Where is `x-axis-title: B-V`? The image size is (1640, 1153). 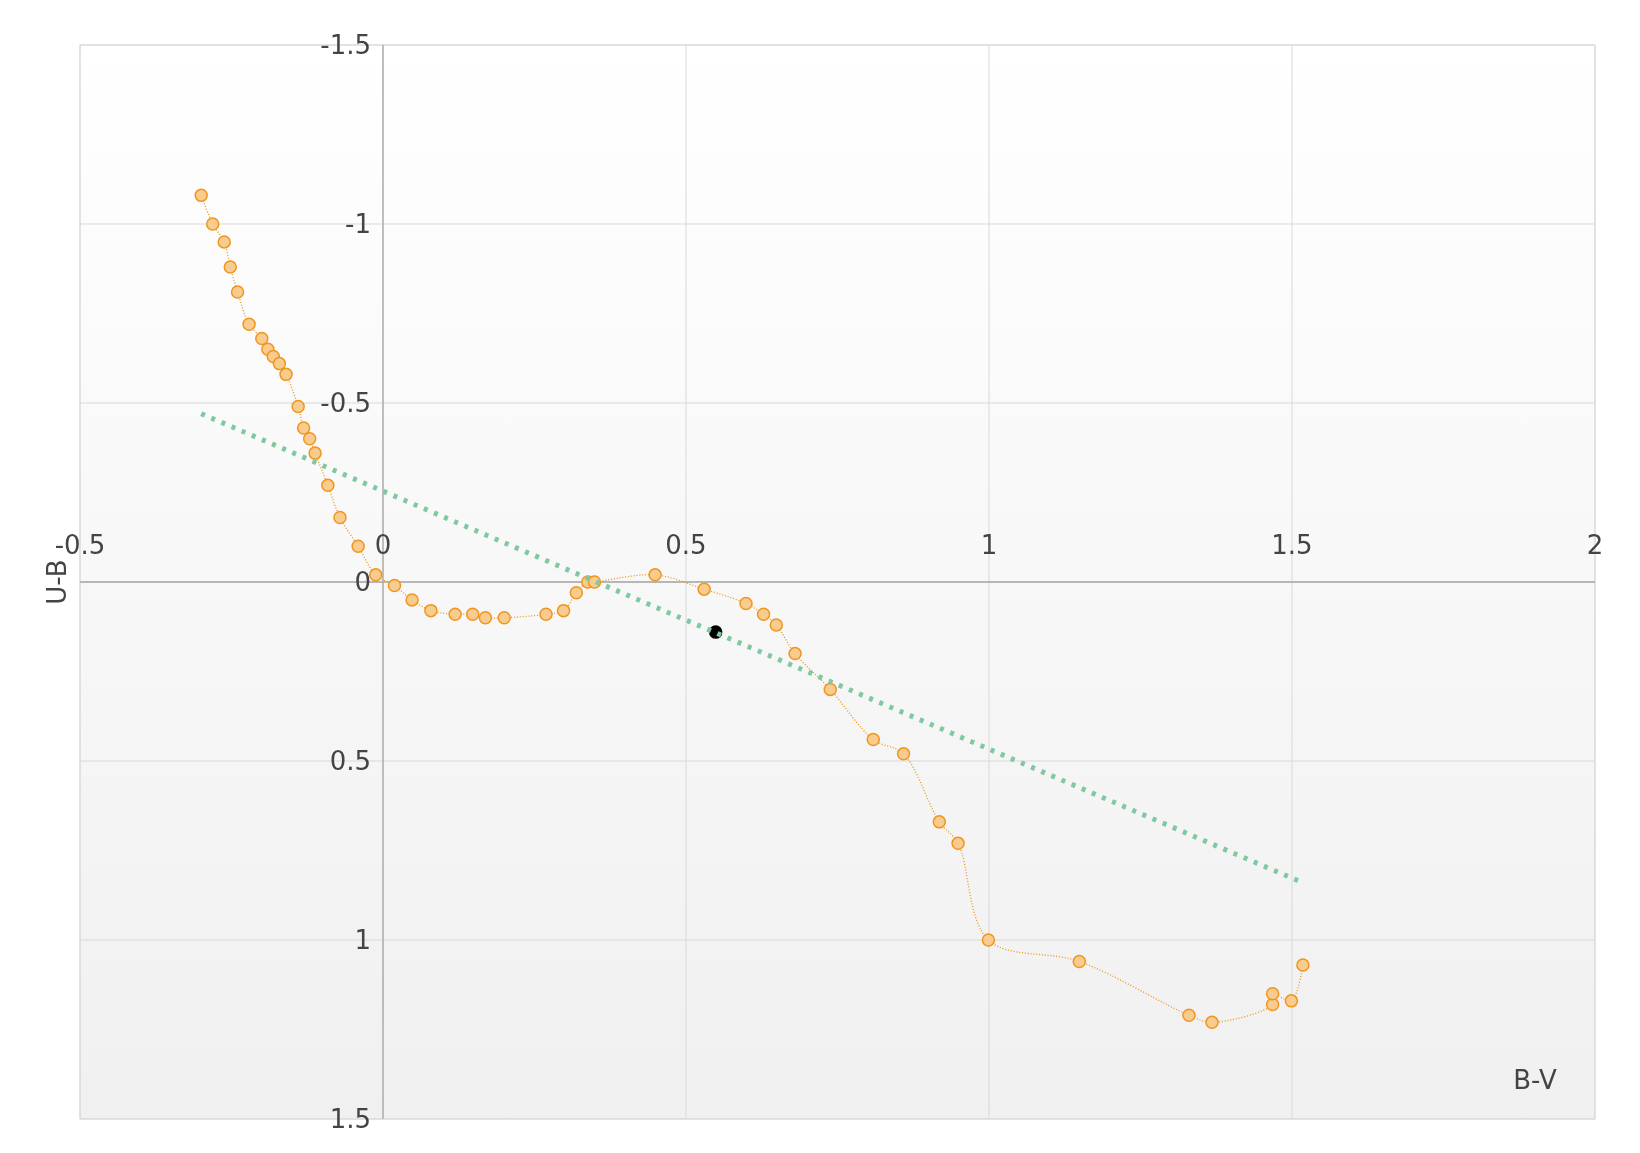
x-axis-title: B-V is located at coordinates (1535, 1080).